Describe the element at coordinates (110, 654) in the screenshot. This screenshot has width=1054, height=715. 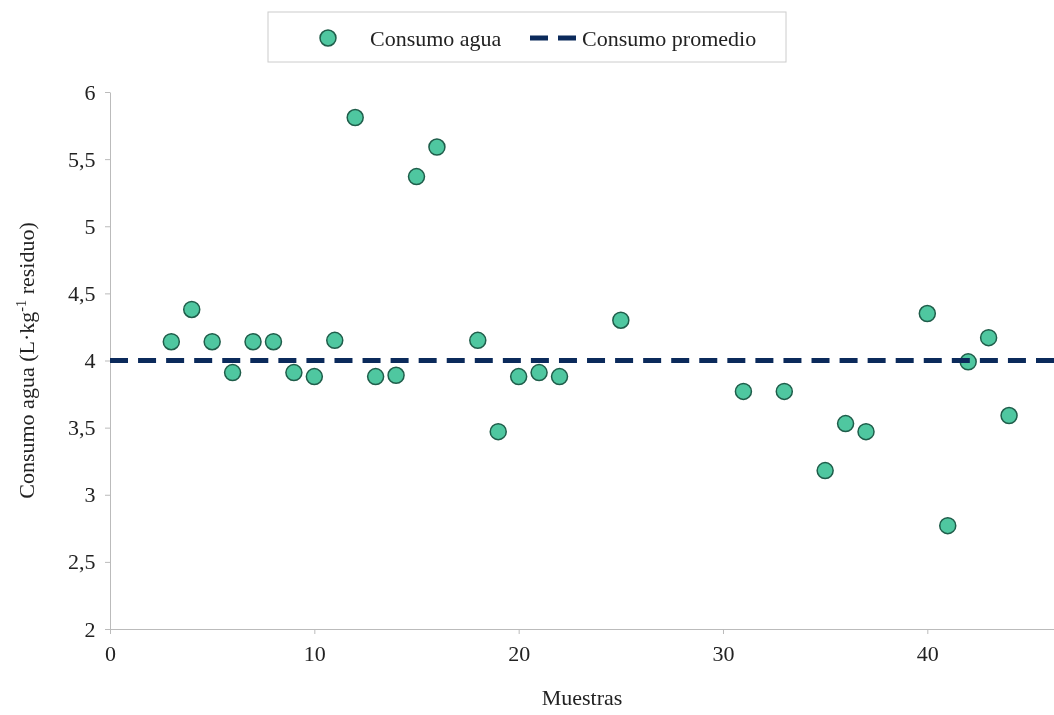
I see `x-tick-label: 0` at that location.